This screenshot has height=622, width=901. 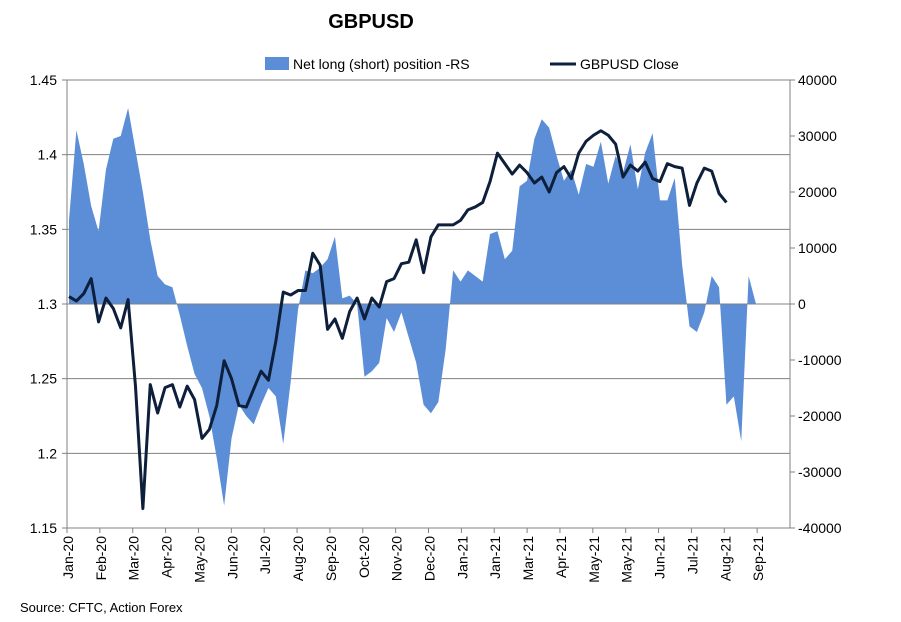 I want to click on right-tick-label: -10000, so click(x=820, y=360).